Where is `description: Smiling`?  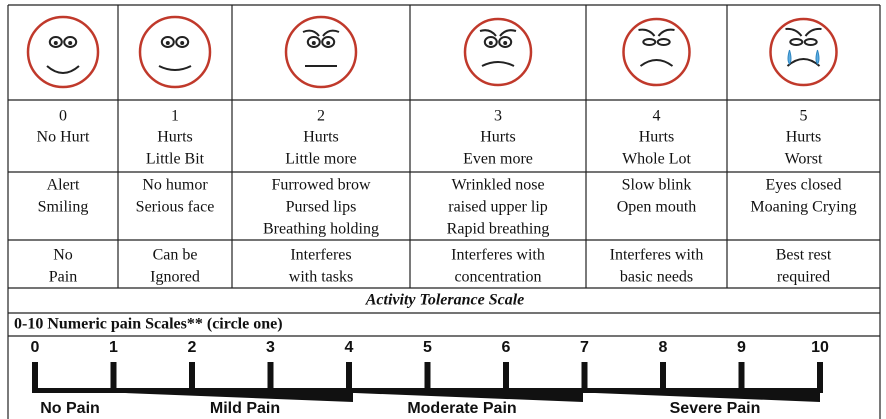 description: Smiling is located at coordinates (63, 207).